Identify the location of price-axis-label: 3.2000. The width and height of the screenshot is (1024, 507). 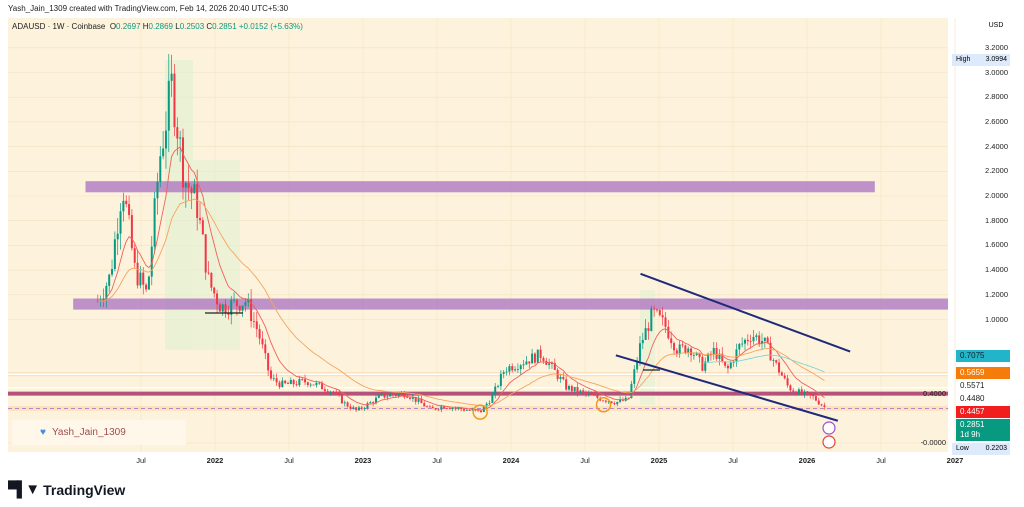
(996, 47).